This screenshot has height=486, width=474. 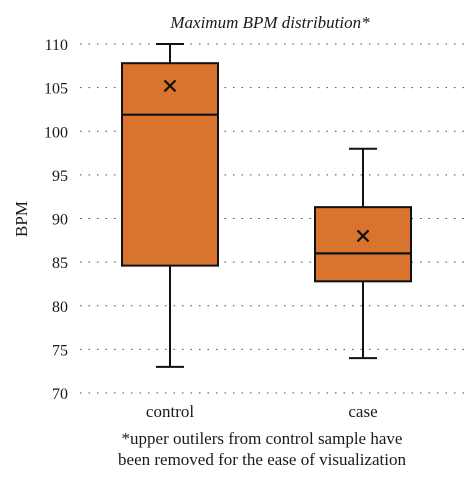 What do you see at coordinates (60, 394) in the screenshot?
I see `y-tick-label: 70` at bounding box center [60, 394].